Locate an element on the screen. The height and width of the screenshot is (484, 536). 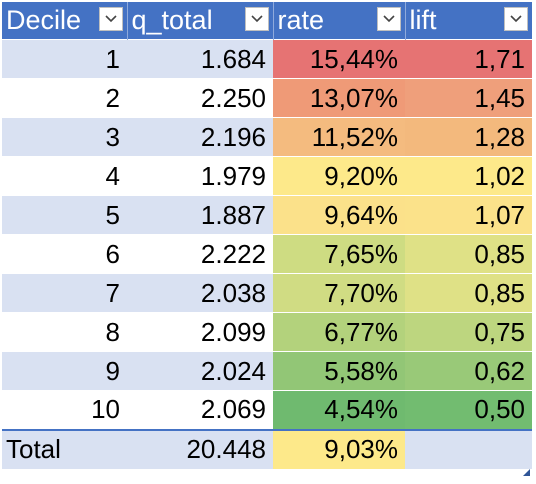
table-row: 10 2.069 4,54% 0,50 is located at coordinates (267, 410).